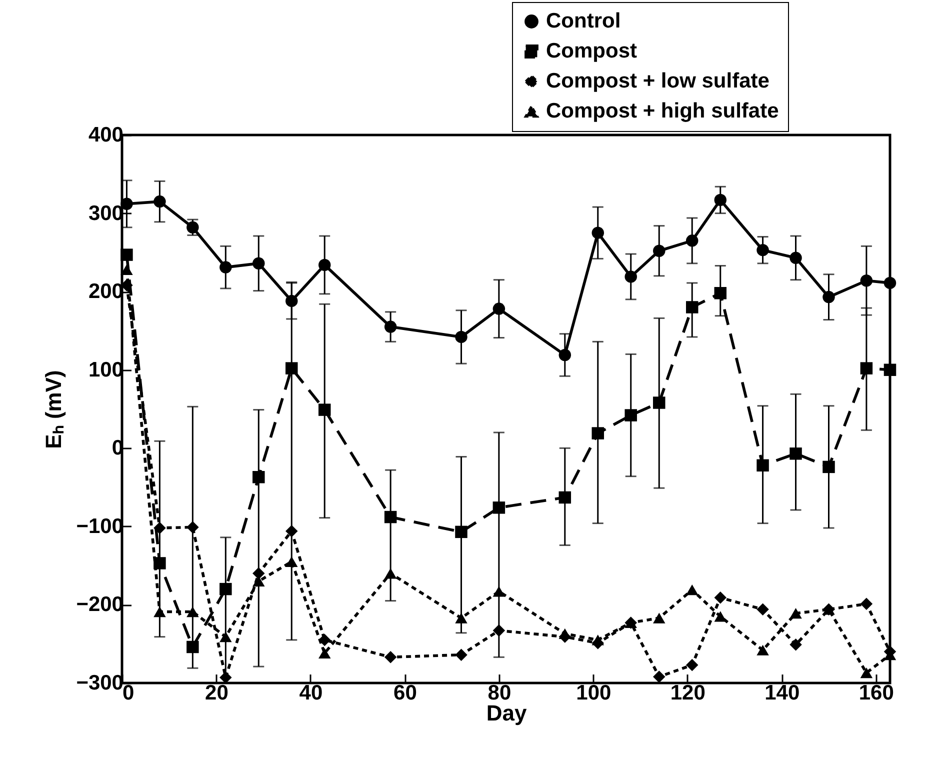 Image resolution: width=925 pixels, height=757 pixels. What do you see at coordinates (658, 81) in the screenshot?
I see `legend-label: Compost + low sulfate` at bounding box center [658, 81].